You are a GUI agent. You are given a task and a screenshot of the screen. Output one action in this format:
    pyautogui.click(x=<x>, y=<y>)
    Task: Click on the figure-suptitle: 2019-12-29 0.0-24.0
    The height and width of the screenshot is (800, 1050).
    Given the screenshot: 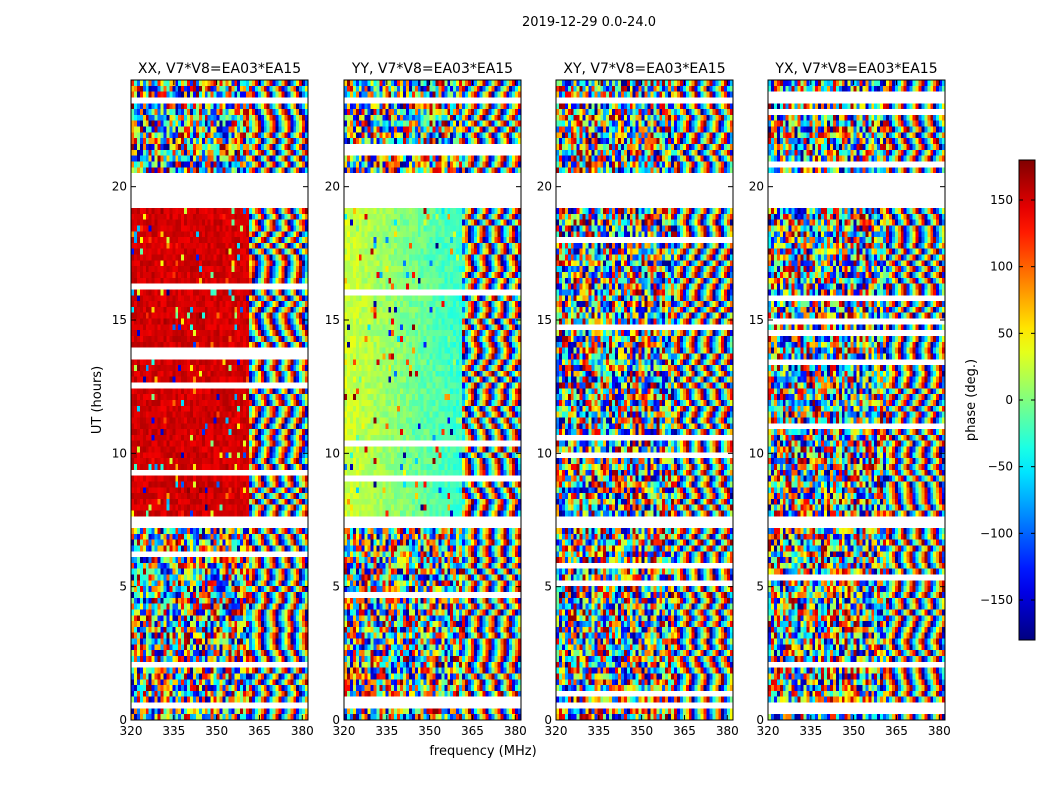 What is the action you would take?
    pyautogui.click(x=589, y=22)
    